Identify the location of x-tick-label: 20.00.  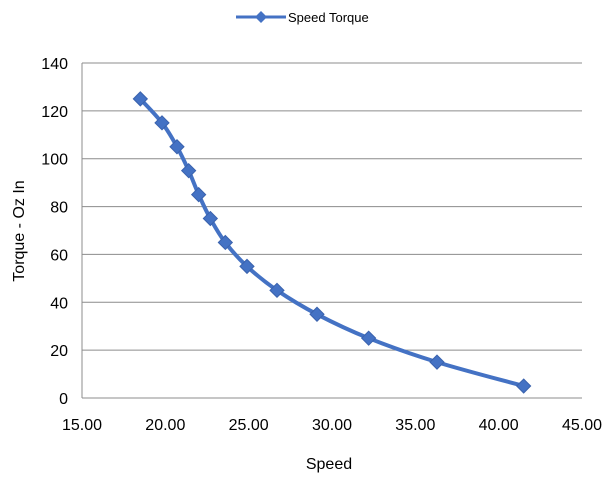
(165, 425).